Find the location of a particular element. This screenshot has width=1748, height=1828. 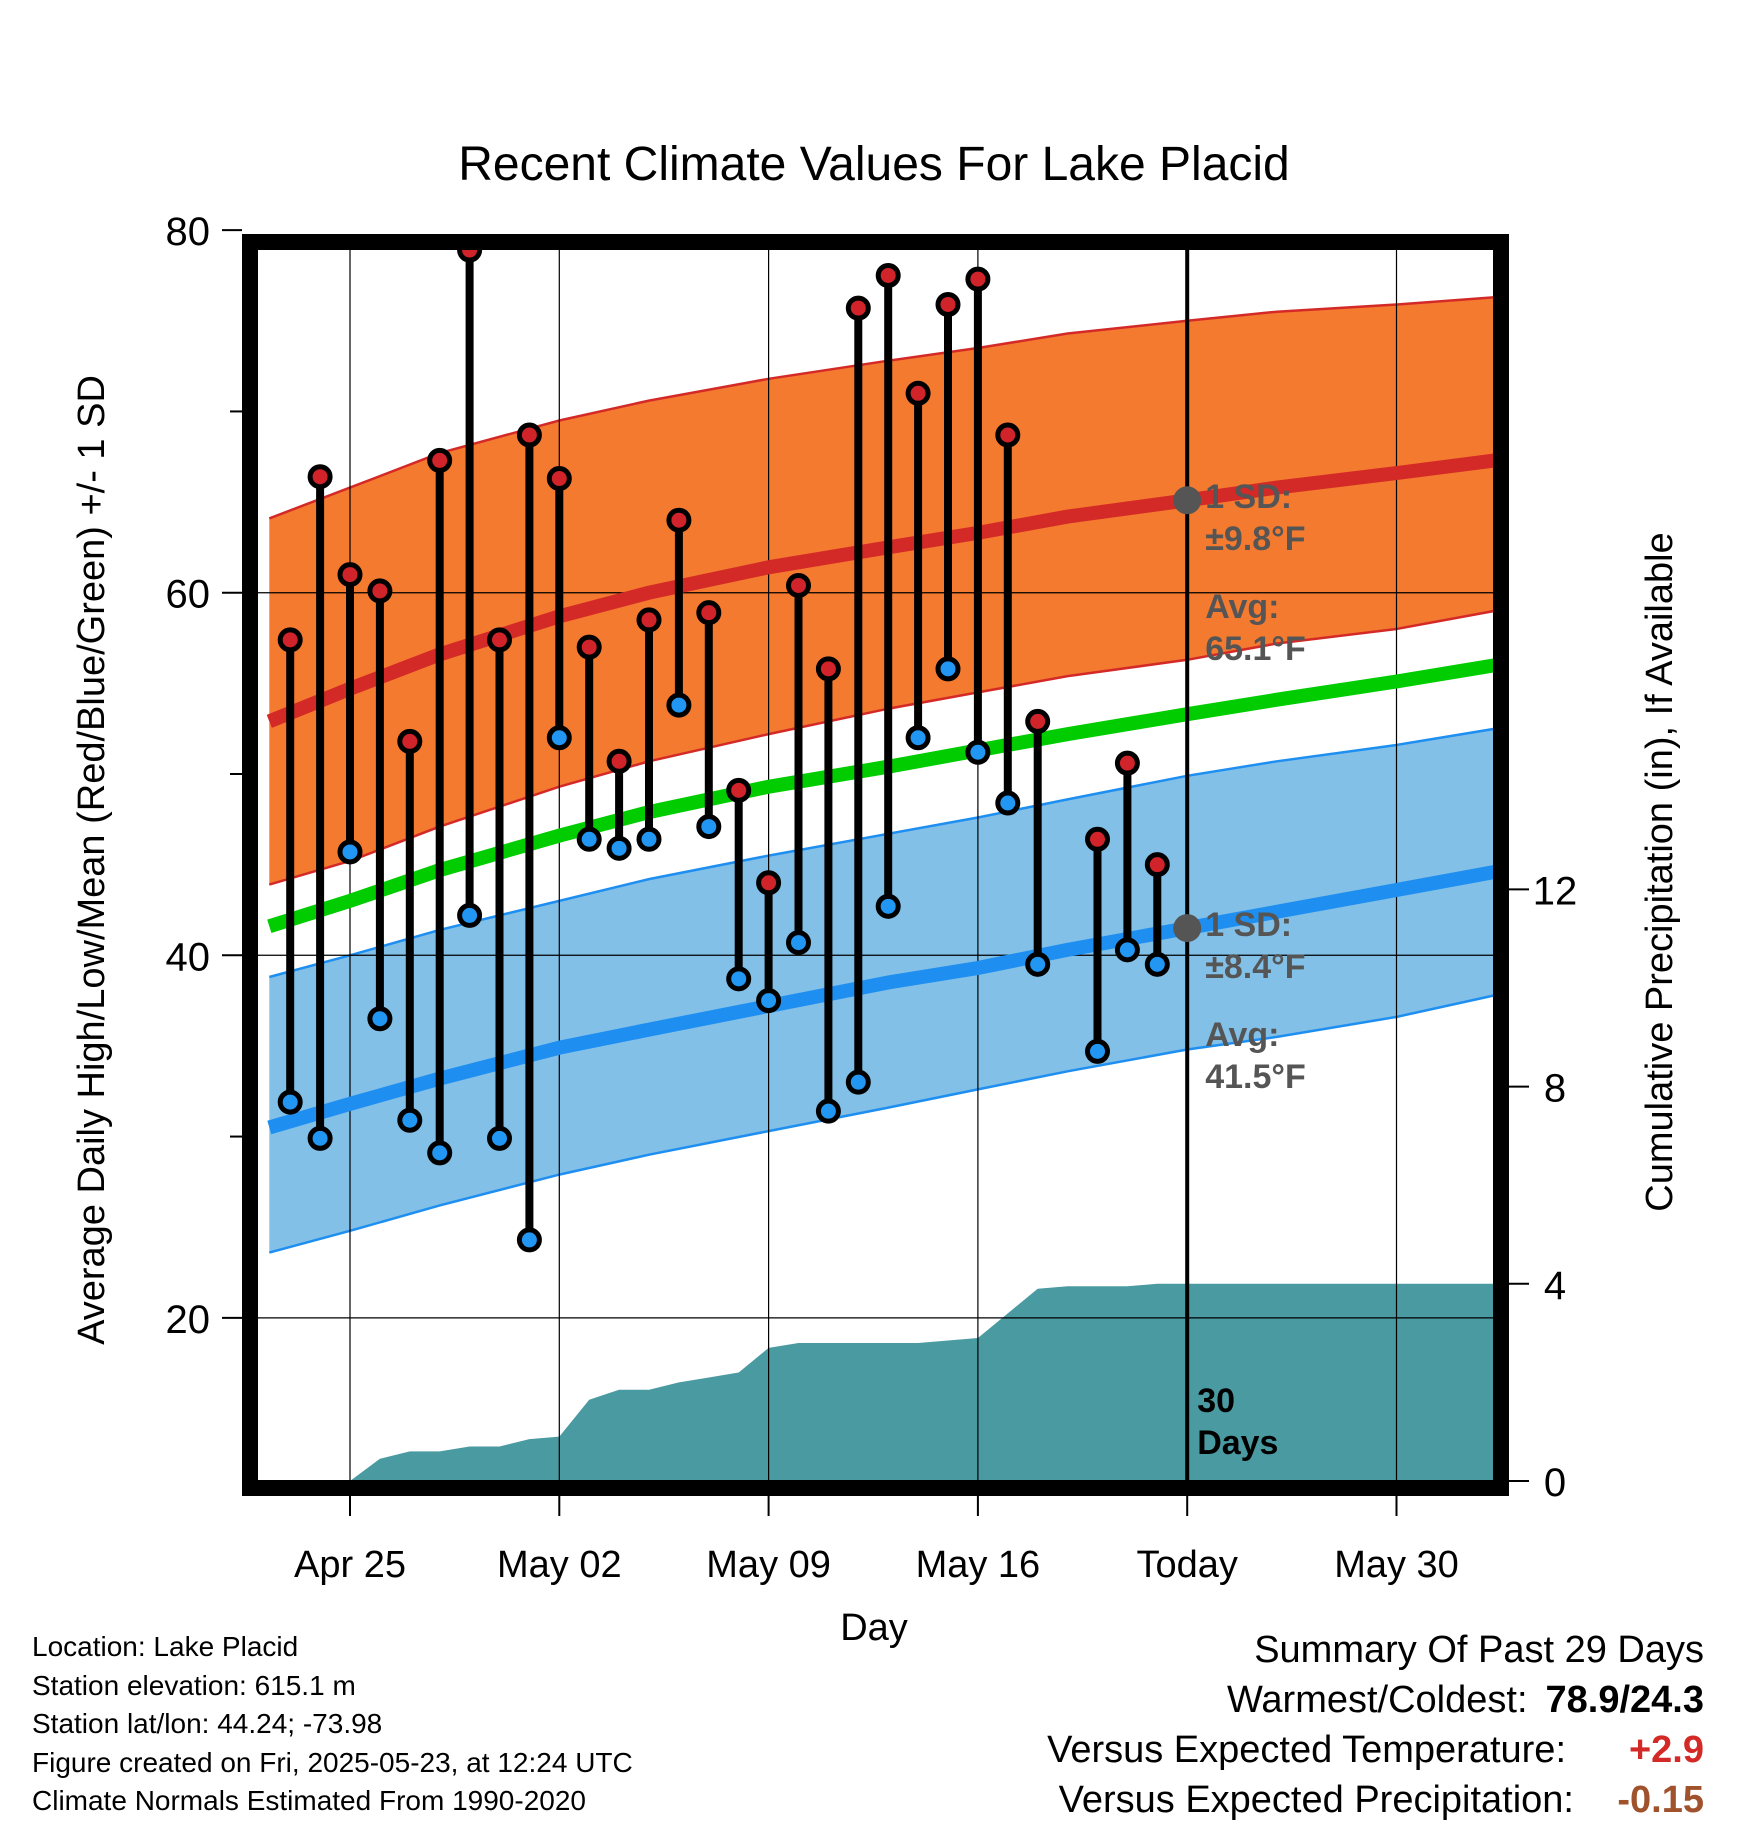

location-text: Location: Lake Placid is located at coordinates (165, 1646).